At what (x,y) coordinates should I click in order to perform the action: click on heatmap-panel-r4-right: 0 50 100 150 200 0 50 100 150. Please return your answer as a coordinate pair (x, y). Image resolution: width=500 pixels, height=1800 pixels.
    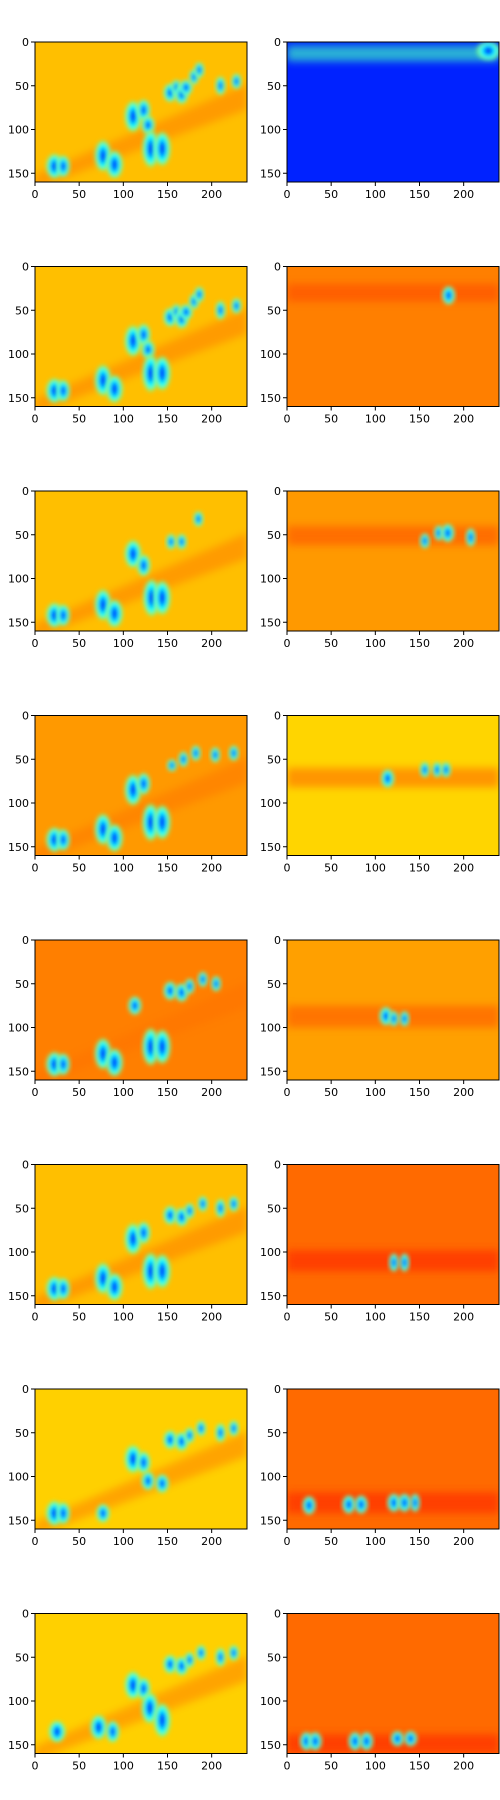
    Looking at the image, I should click on (380, 792).